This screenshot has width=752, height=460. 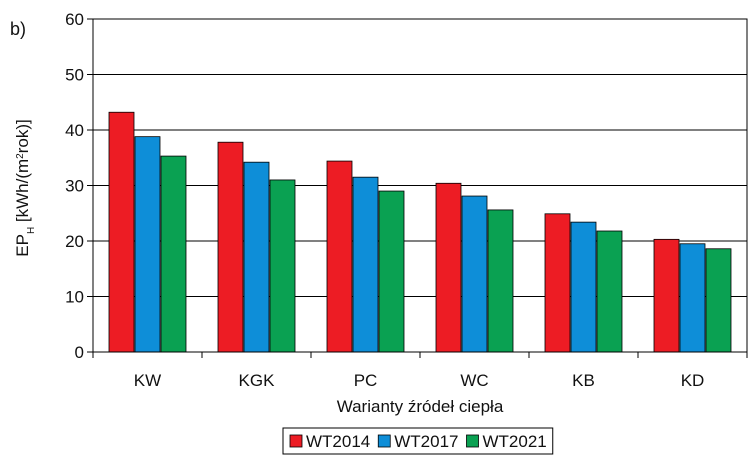 I want to click on y-tick-label: 40, so click(x=74, y=130).